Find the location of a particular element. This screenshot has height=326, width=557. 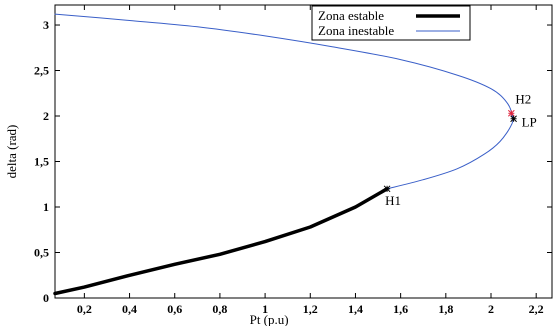

x-tick-label: 0,4 is located at coordinates (129, 309).